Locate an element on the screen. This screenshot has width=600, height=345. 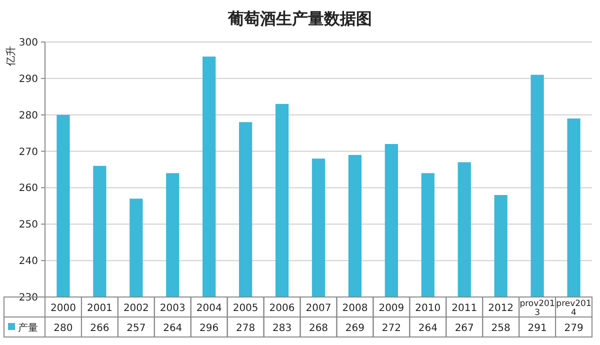
data-label: 296 is located at coordinates (209, 328).